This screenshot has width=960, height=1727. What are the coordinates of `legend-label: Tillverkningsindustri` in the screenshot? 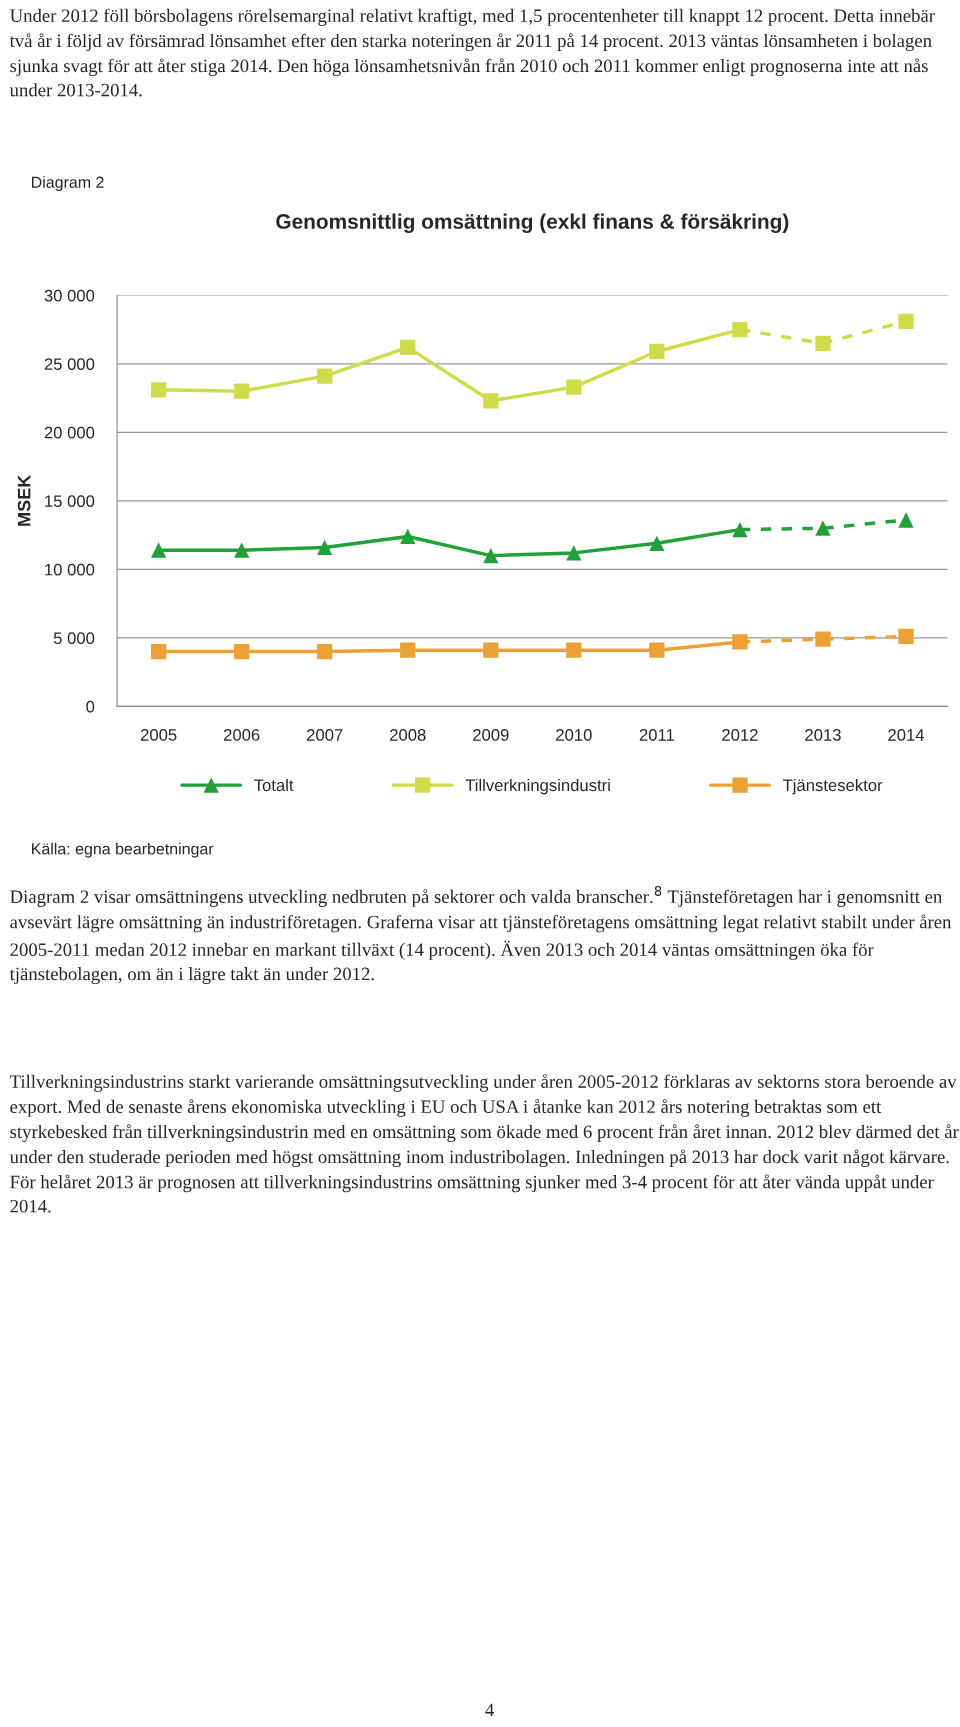 It's located at (537, 786).